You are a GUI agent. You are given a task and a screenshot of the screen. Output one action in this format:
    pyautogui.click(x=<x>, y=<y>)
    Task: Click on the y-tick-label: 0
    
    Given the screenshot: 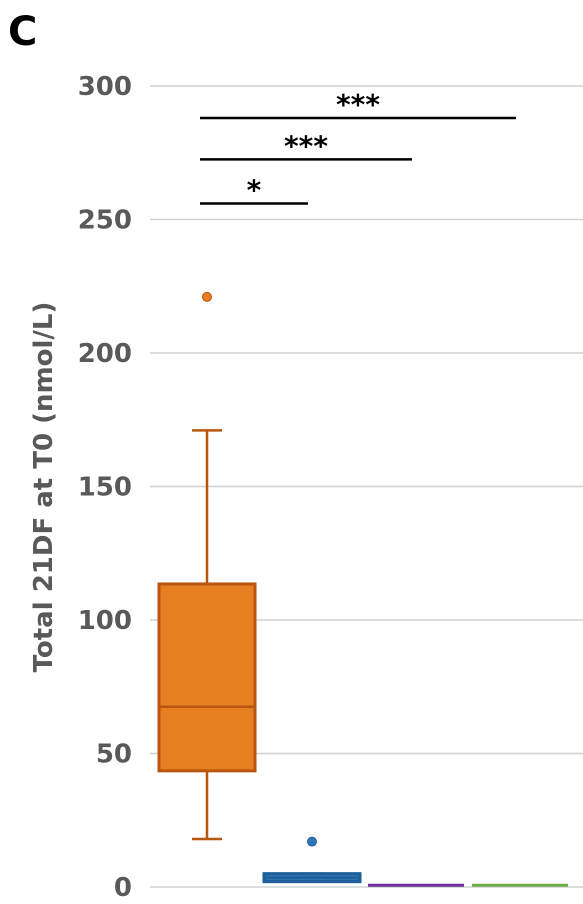 What is the action you would take?
    pyautogui.click(x=123, y=888)
    